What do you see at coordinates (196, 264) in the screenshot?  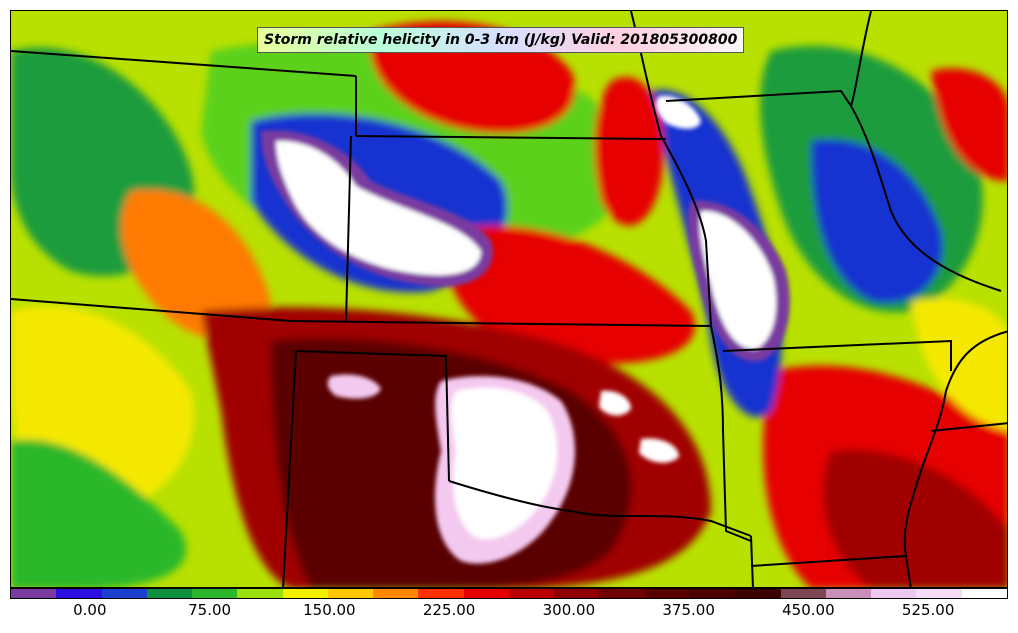 I see `field-orange-west` at bounding box center [196, 264].